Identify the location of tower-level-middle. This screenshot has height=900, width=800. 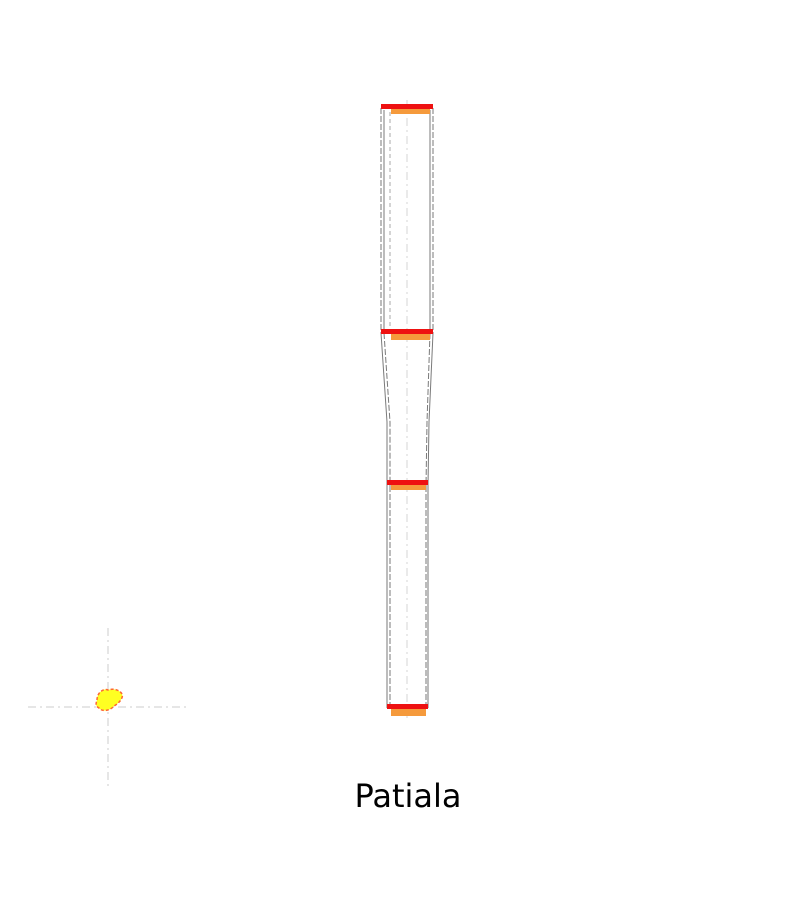
(407, 485).